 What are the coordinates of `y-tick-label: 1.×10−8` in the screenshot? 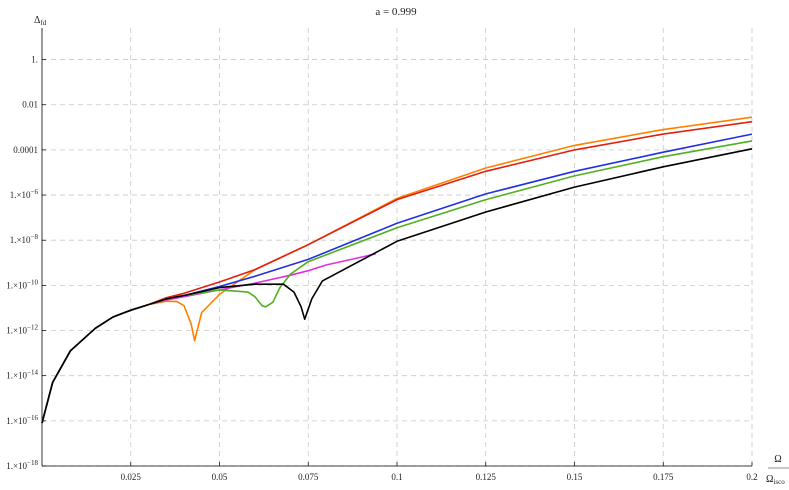 It's located at (24, 239).